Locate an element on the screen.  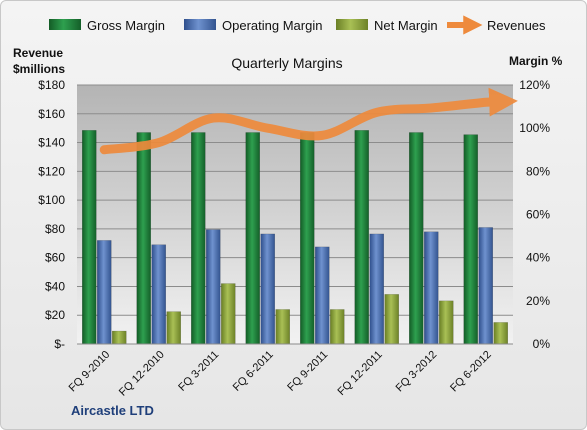
revenues-line is located at coordinates (308, 121).